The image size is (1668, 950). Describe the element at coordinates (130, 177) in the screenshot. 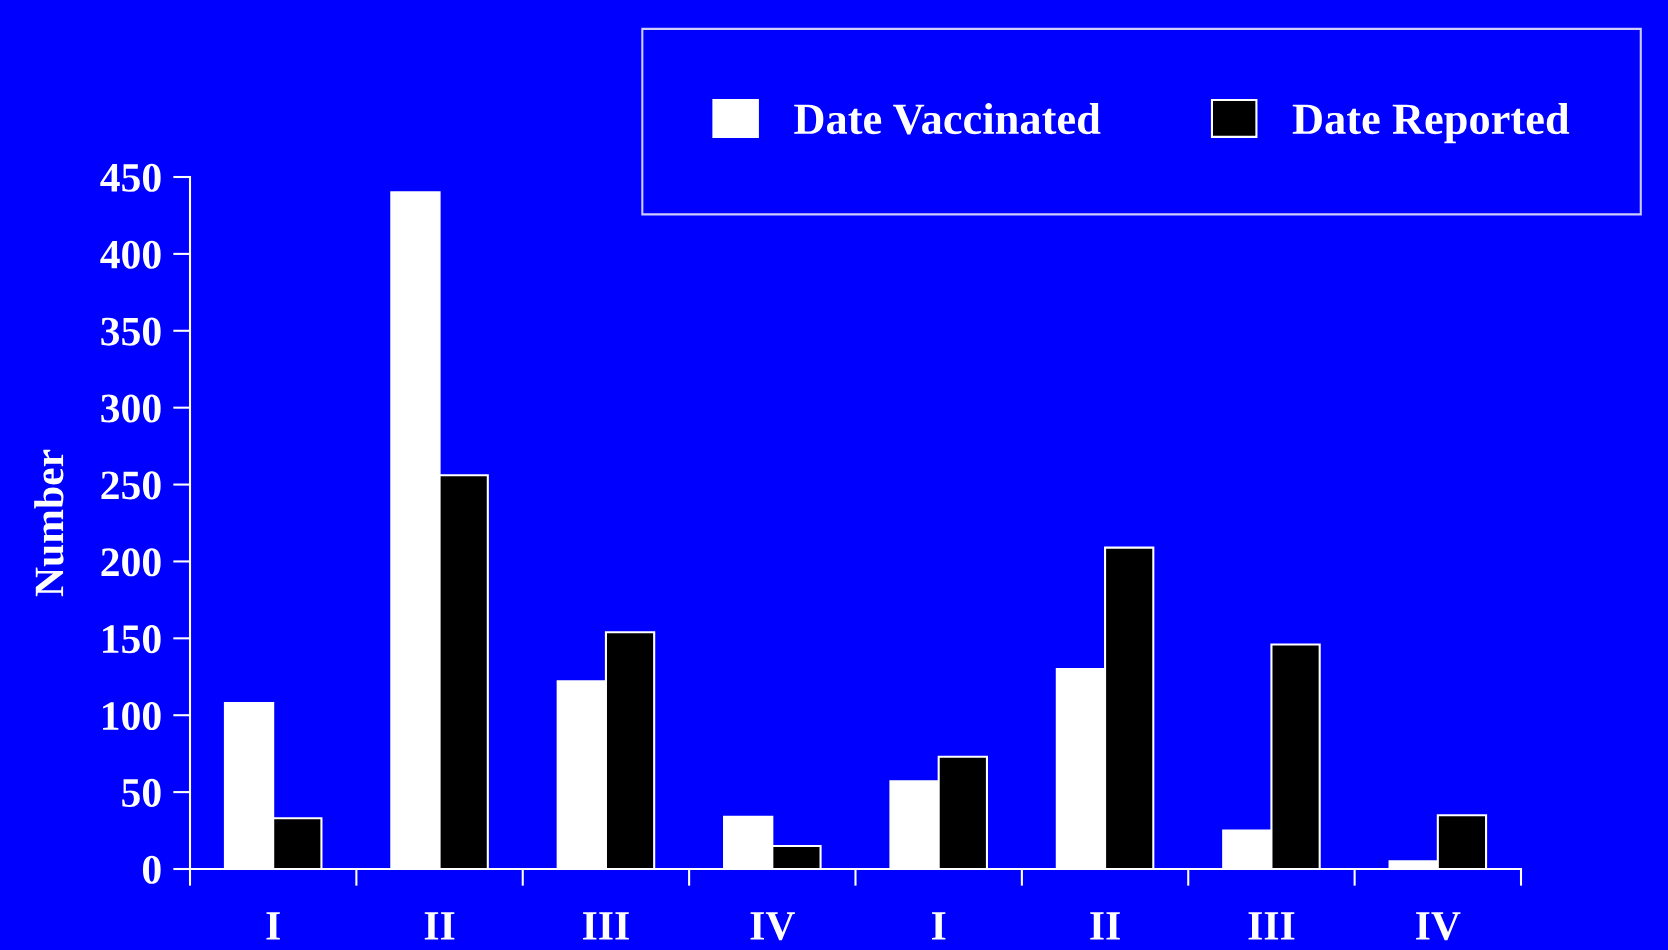

I see `y-tick-label: 450` at that location.